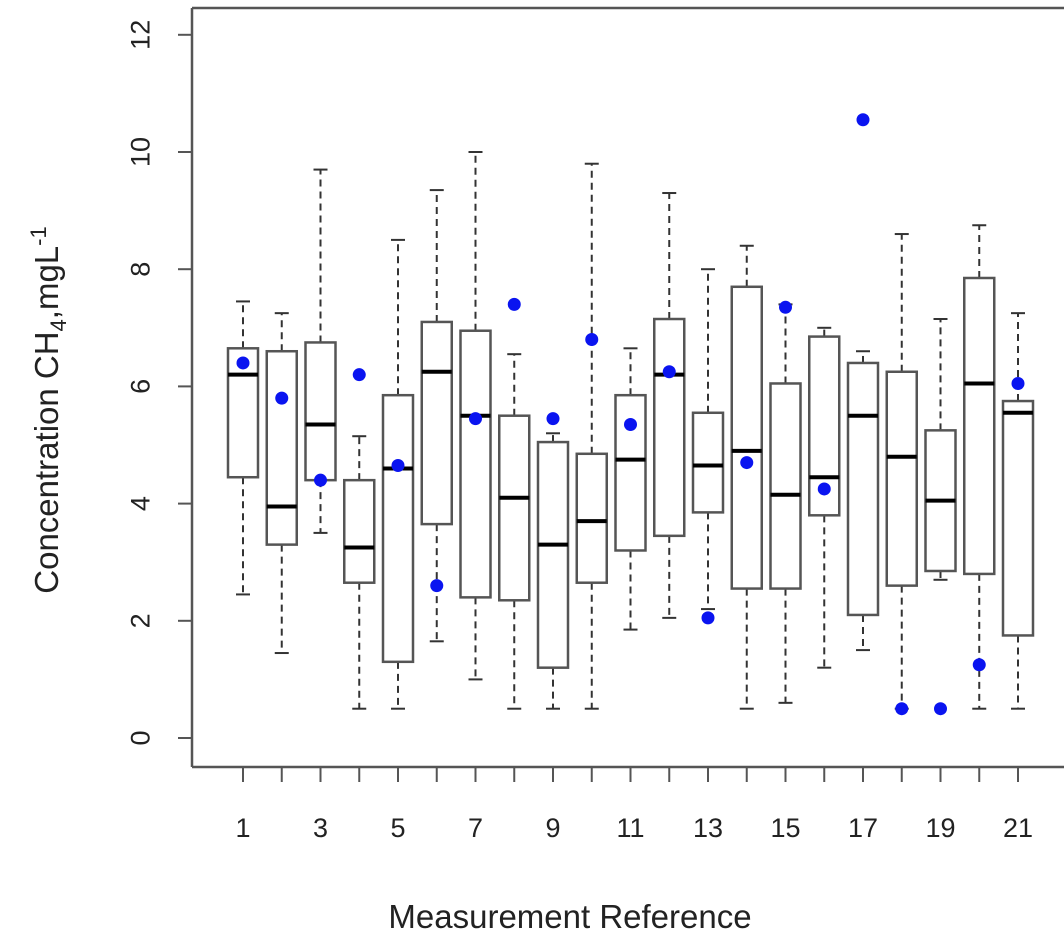 The image size is (1064, 932). What do you see at coordinates (320, 828) in the screenshot?
I see `x-tick-label: 3` at bounding box center [320, 828].